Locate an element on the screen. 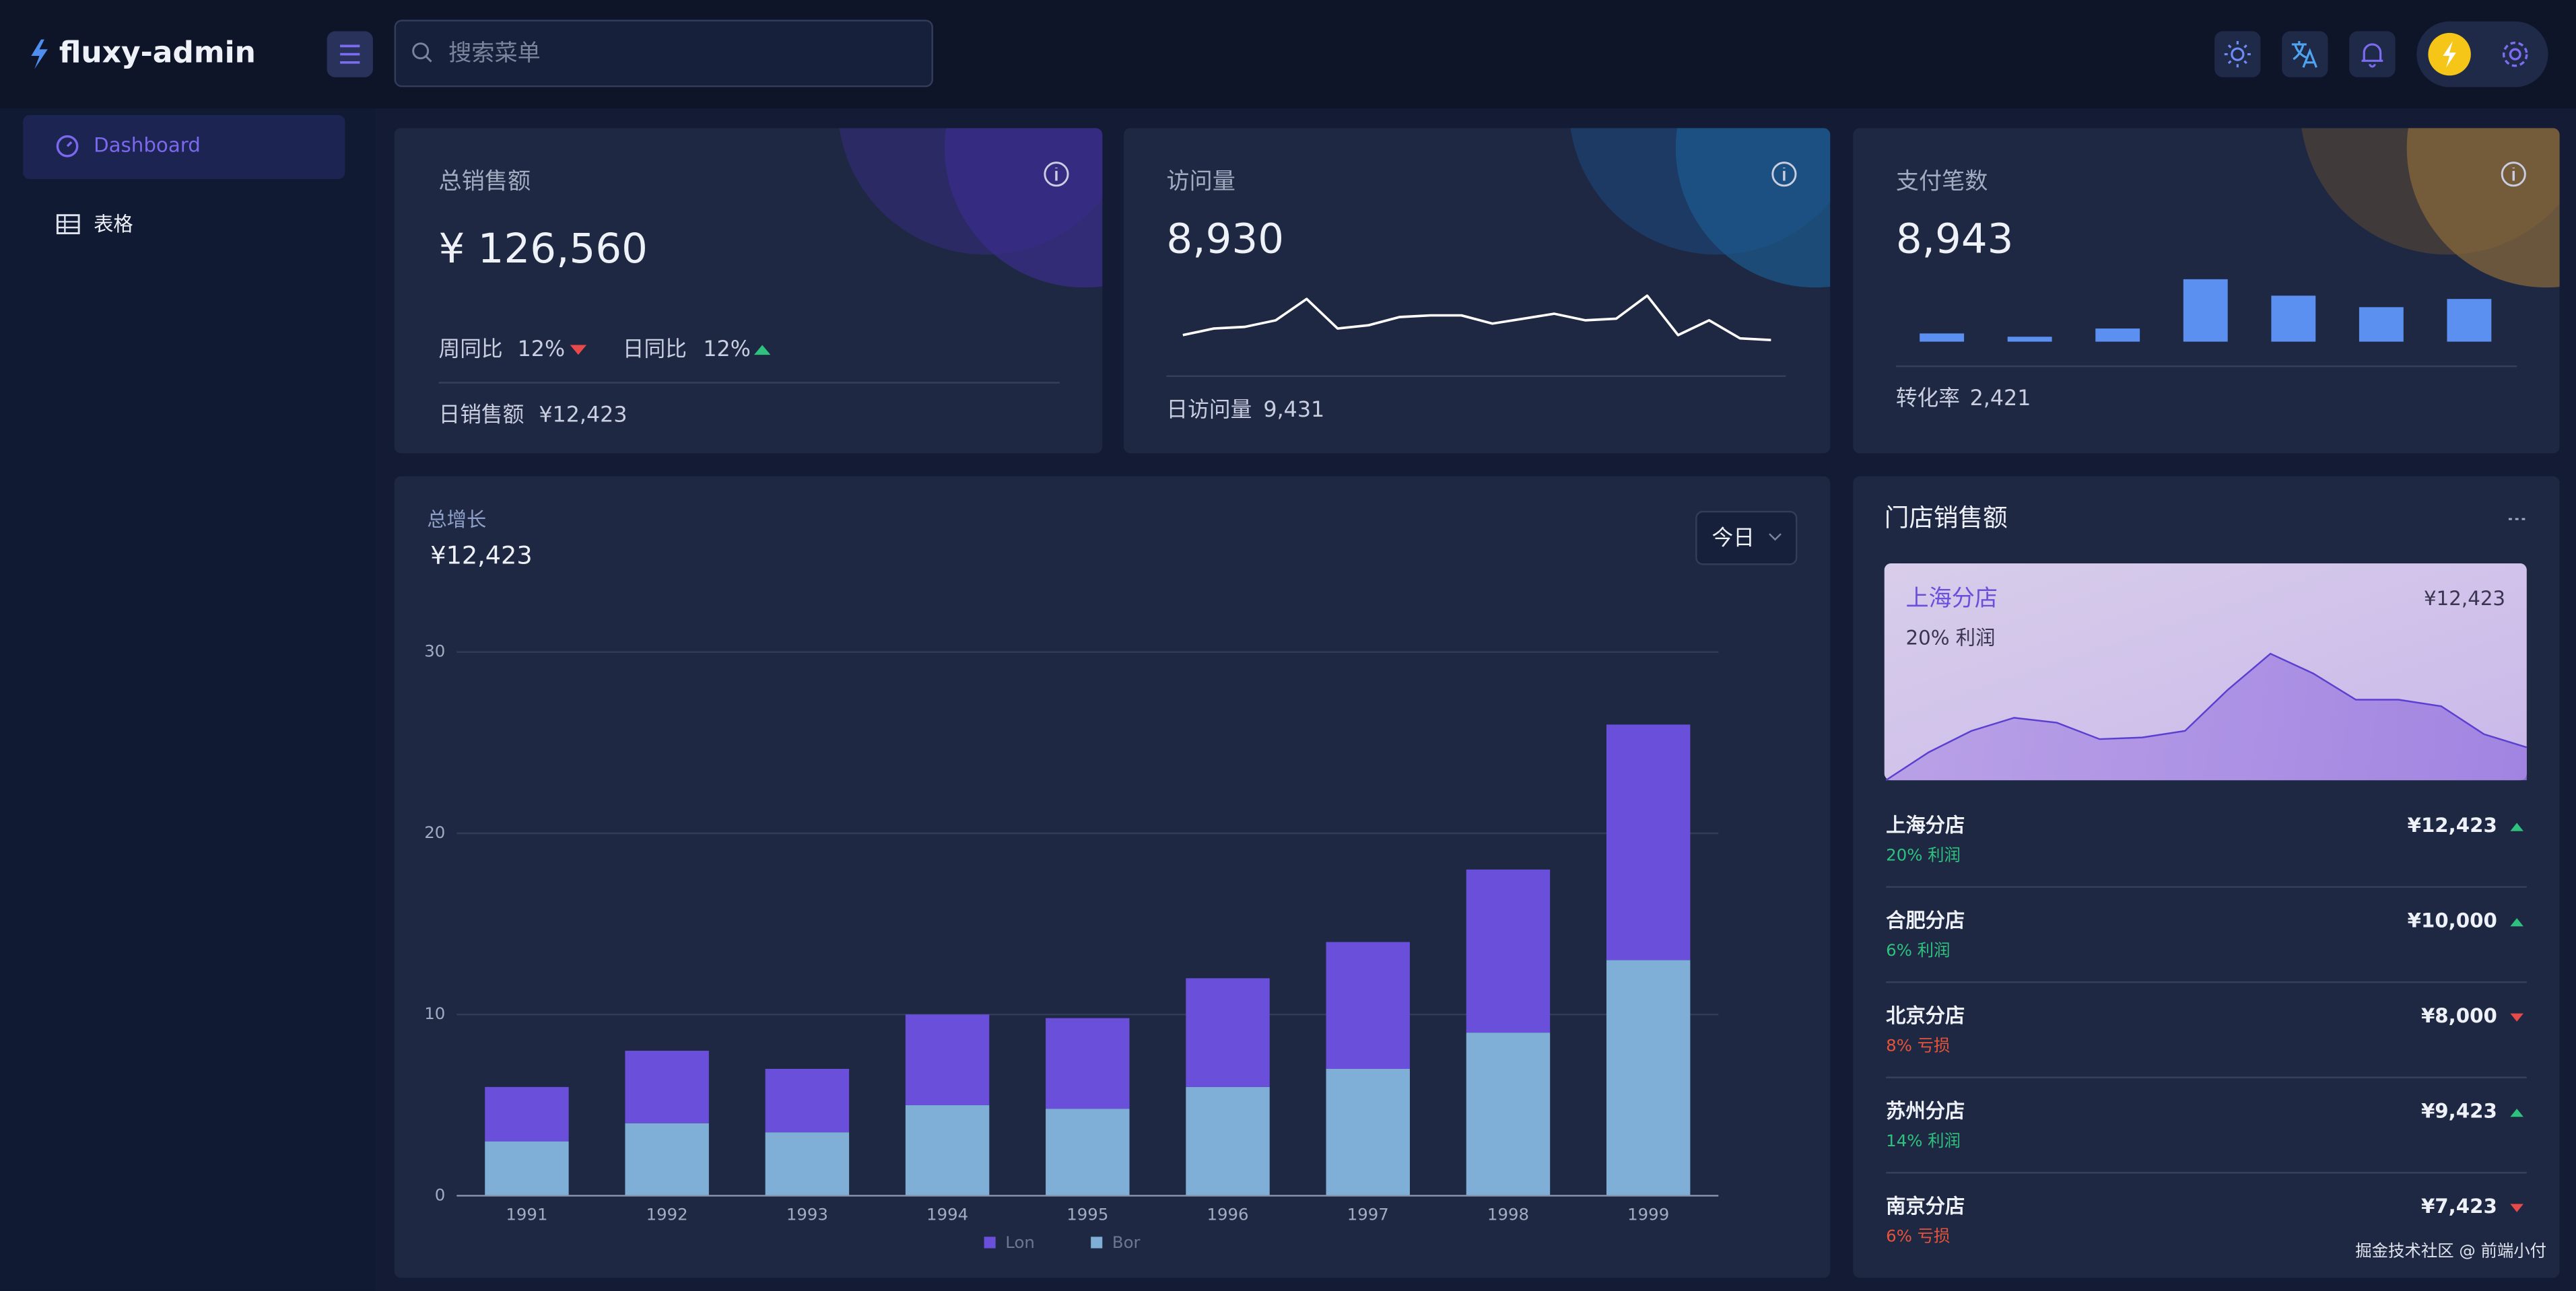  card-title: 访问量 is located at coordinates (1200, 181).